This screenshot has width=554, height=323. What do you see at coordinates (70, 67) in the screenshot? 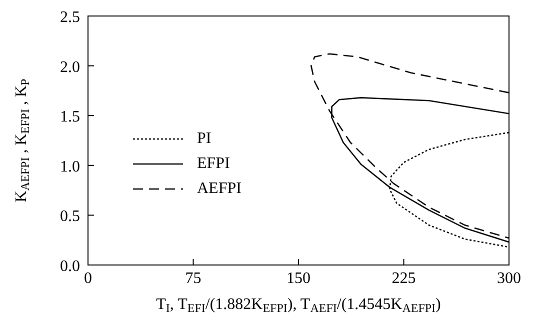
I see `y-tick-label: 2.0` at bounding box center [70, 67].